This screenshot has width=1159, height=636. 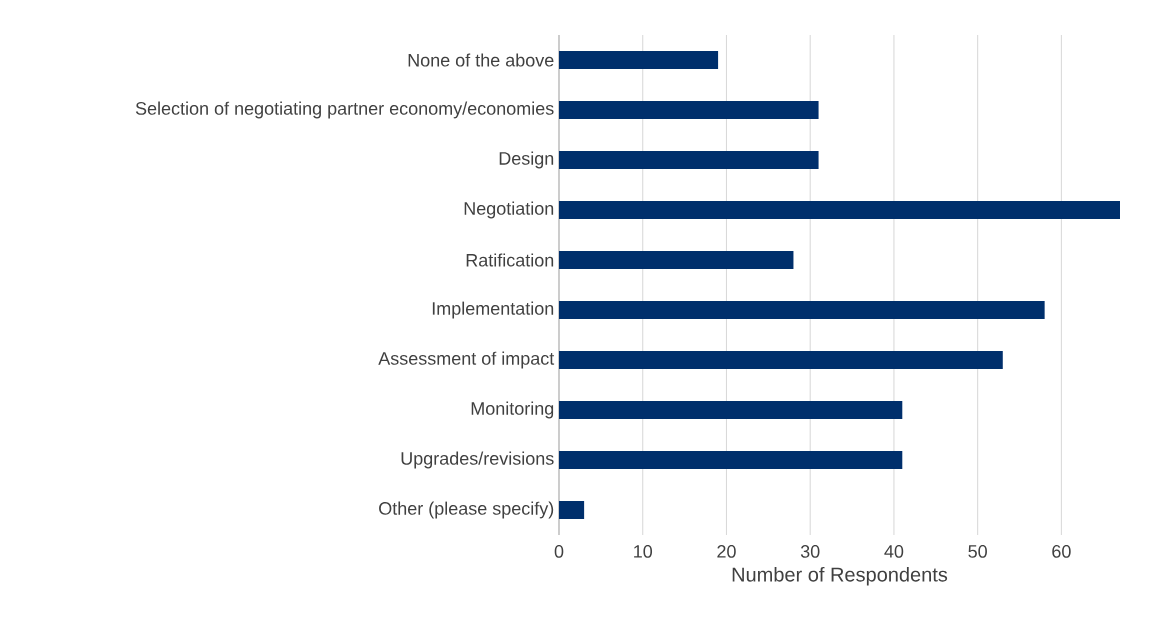 What do you see at coordinates (1061, 551) in the screenshot?
I see `x-tick-label: 60` at bounding box center [1061, 551].